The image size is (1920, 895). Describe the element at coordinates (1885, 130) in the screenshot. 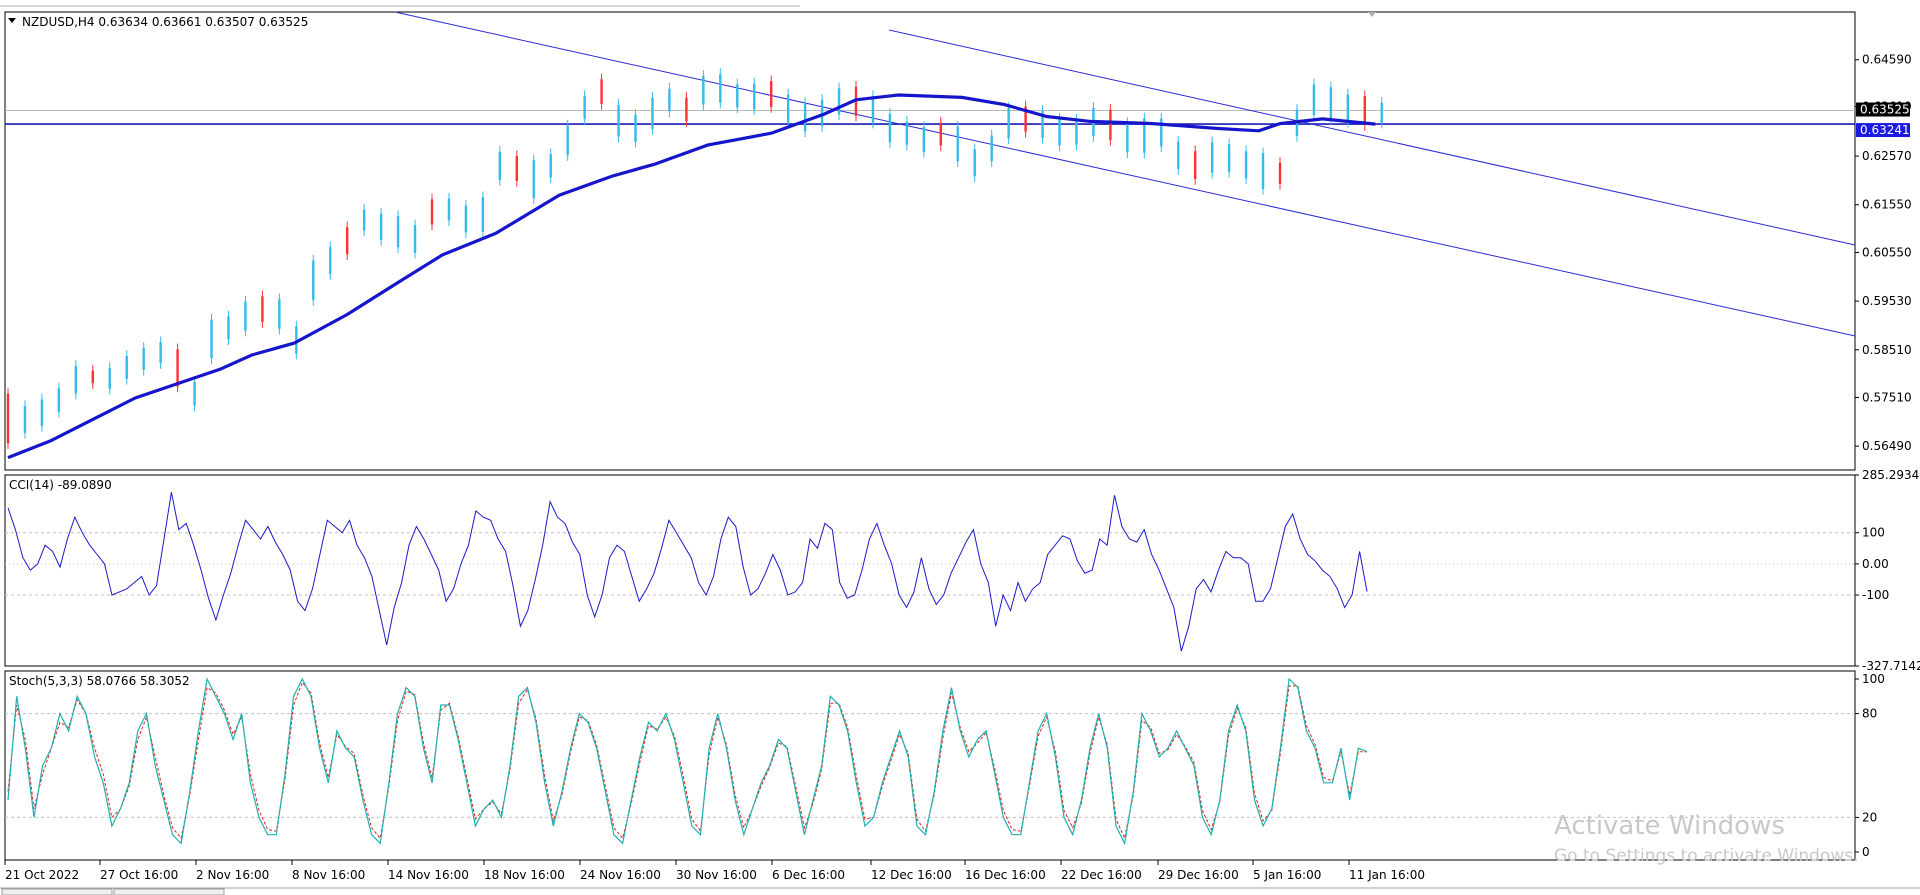

I see `level-price-label: 0.63241` at that location.